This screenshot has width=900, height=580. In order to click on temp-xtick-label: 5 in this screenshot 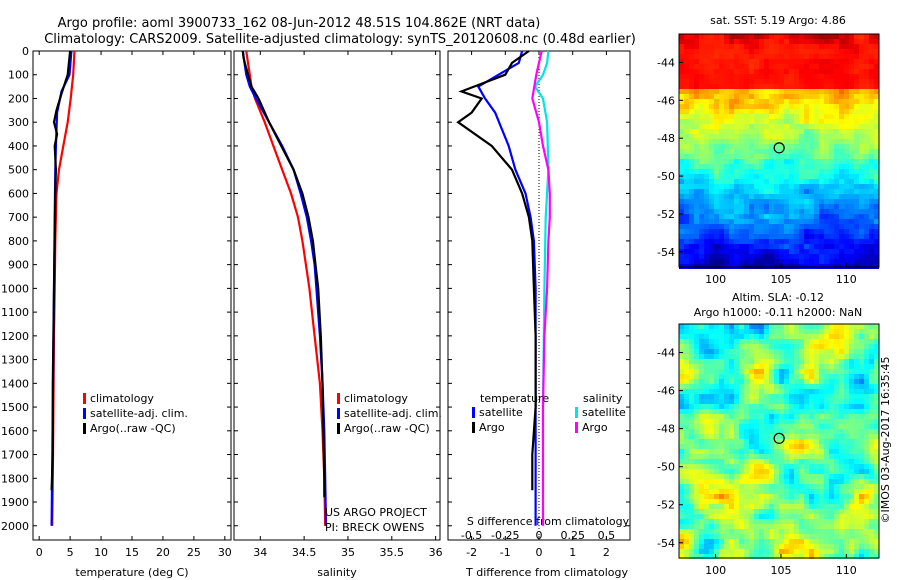, I will do `click(70, 552)`.